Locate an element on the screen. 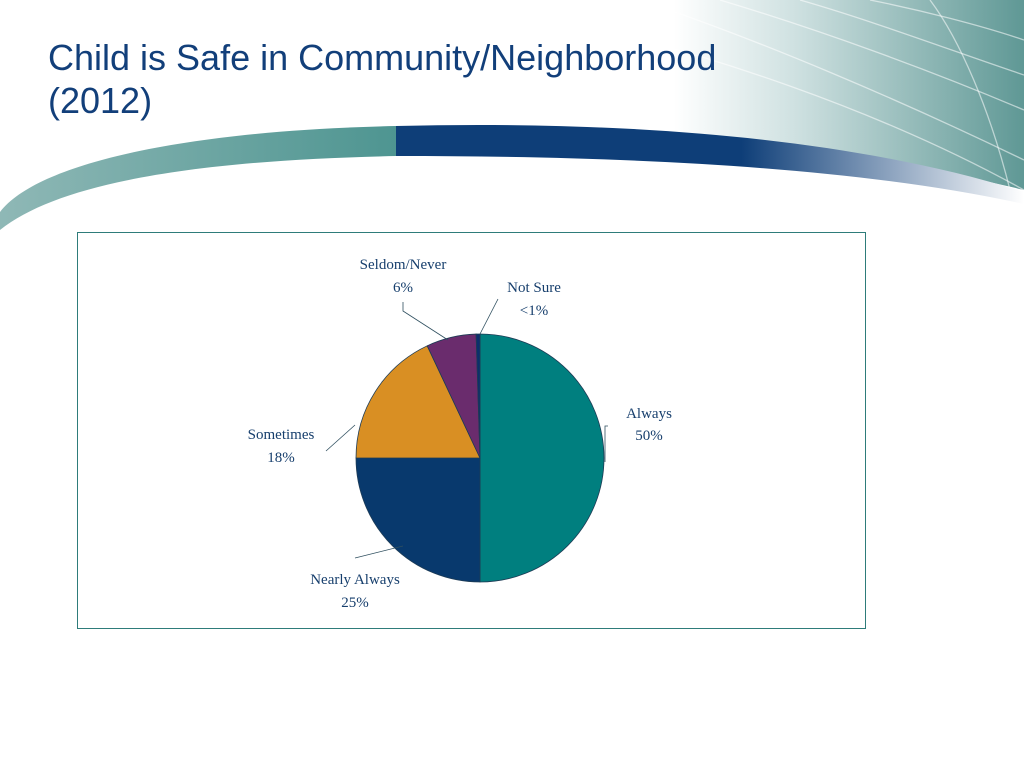 The width and height of the screenshot is (1024, 768). leader-line-sometimes is located at coordinates (340, 438).